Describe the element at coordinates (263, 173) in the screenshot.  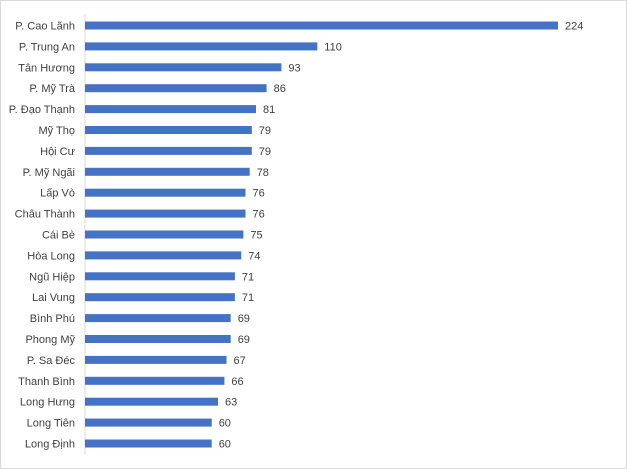
I see `data-label: 78` at that location.